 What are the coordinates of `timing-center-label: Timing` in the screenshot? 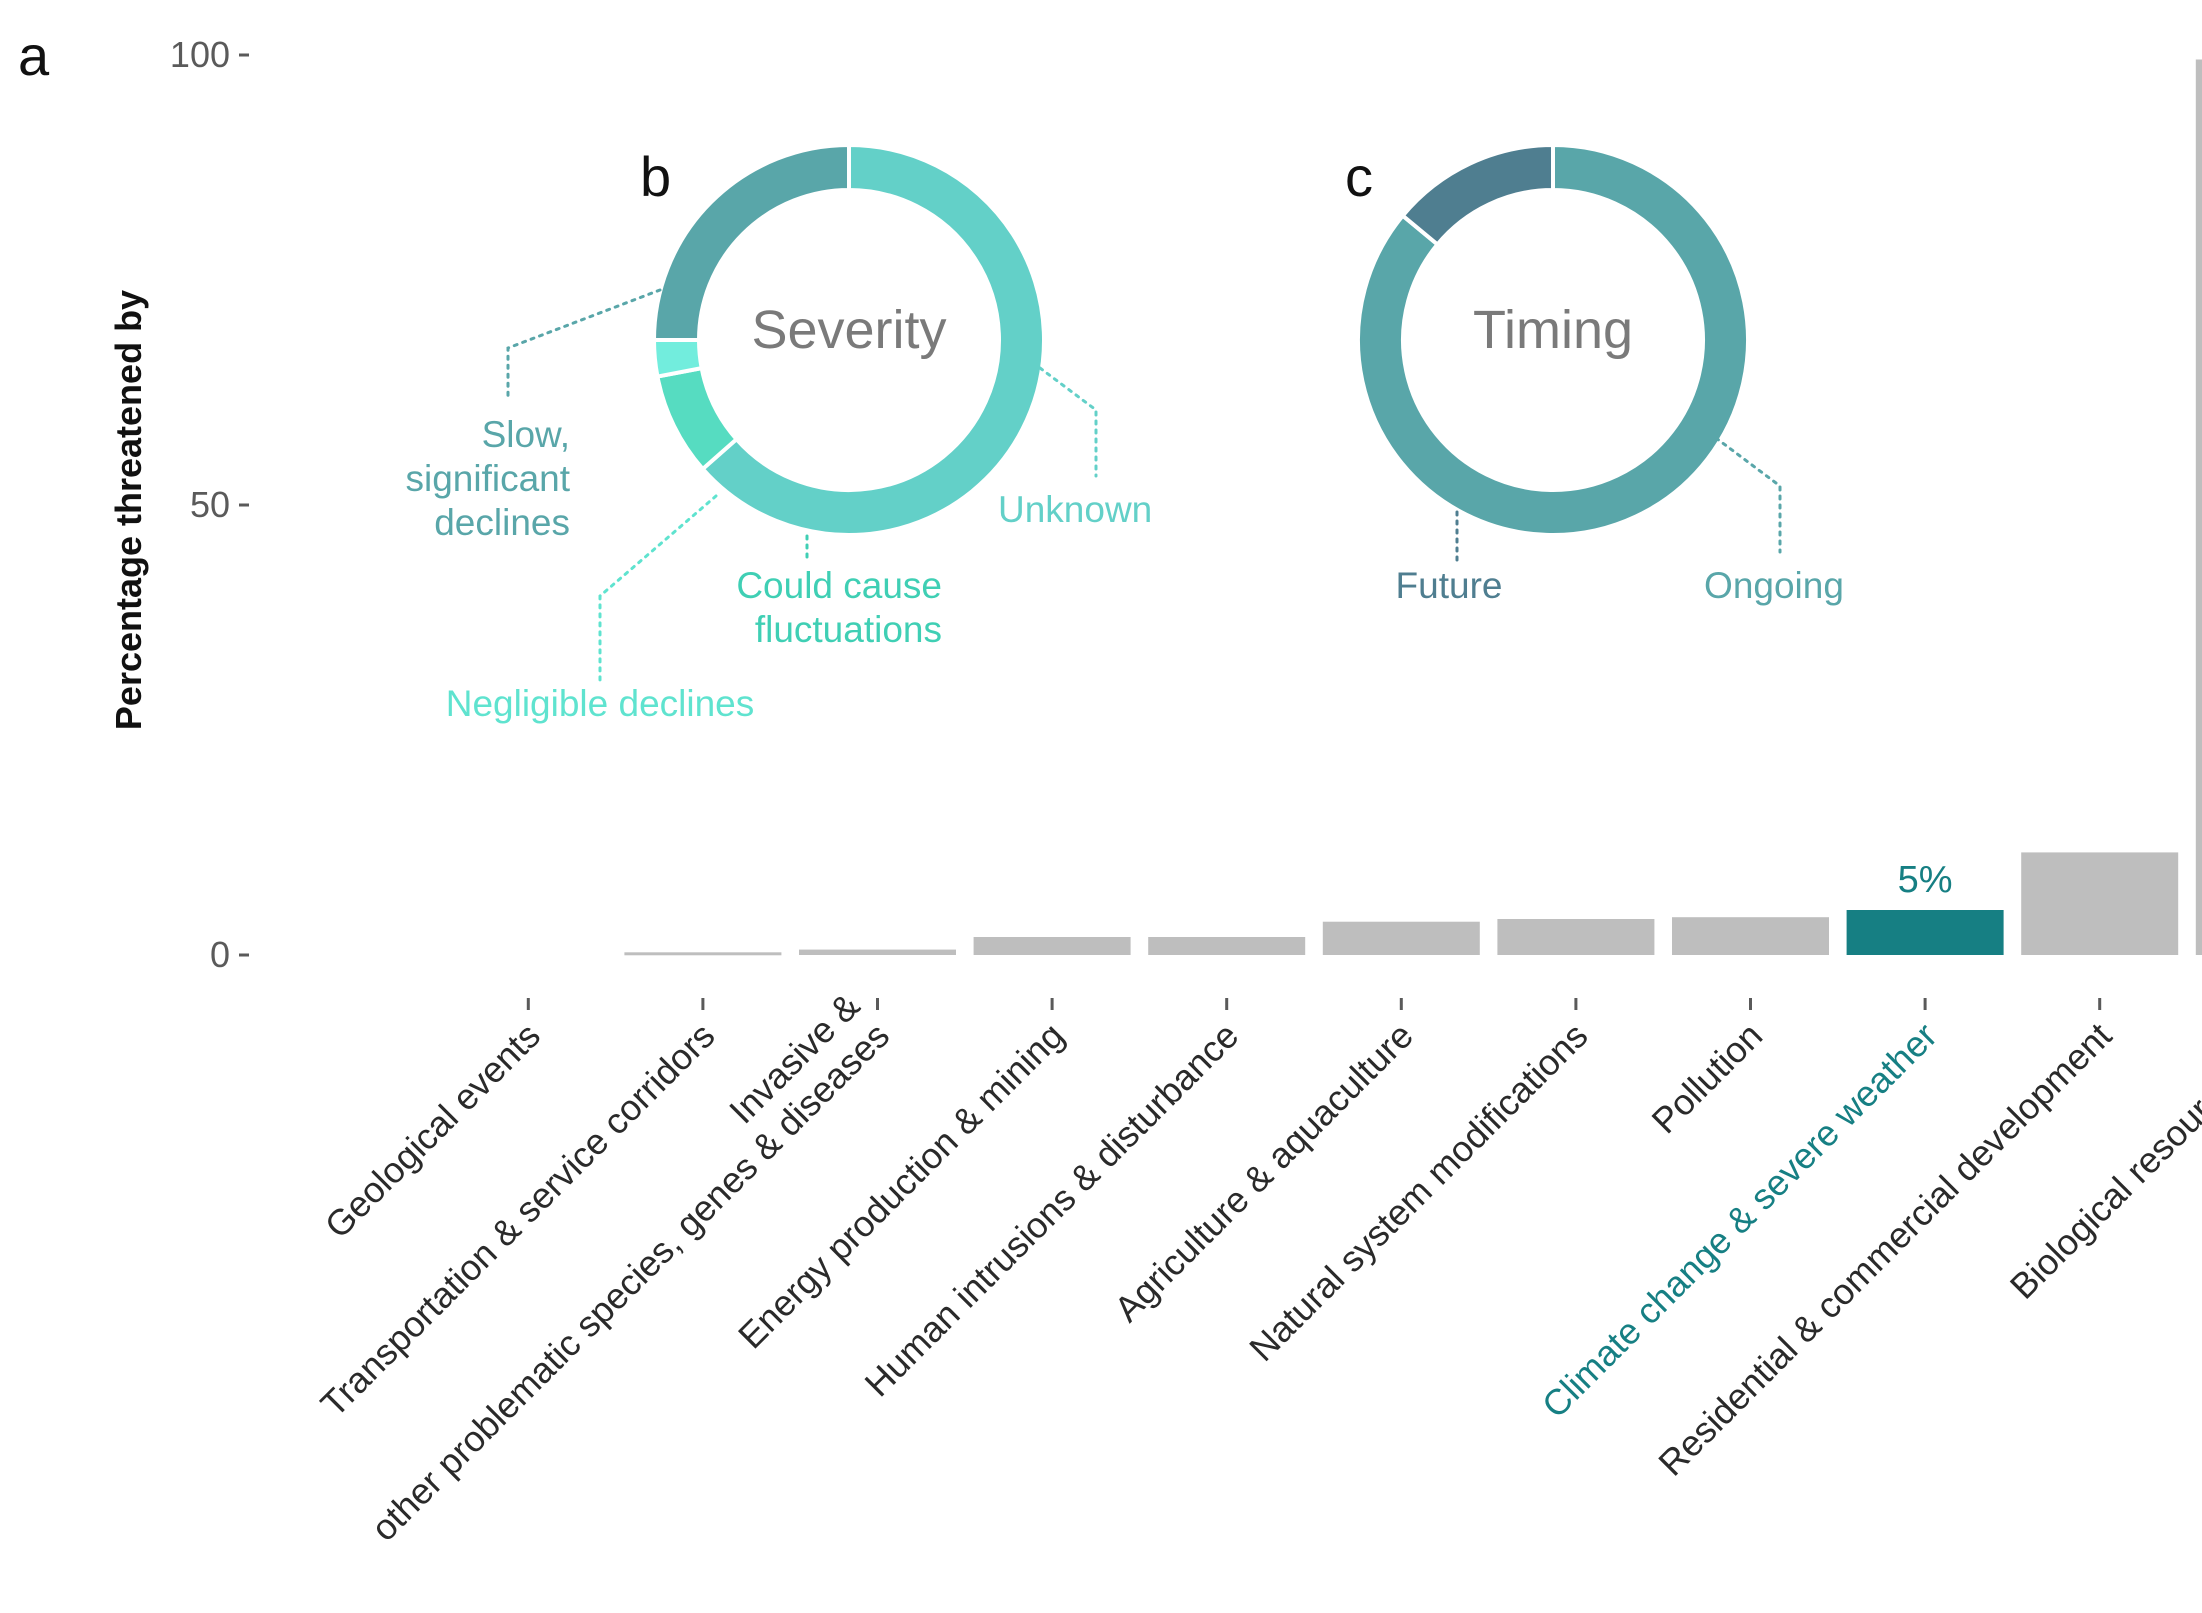 It's located at (1553, 330).